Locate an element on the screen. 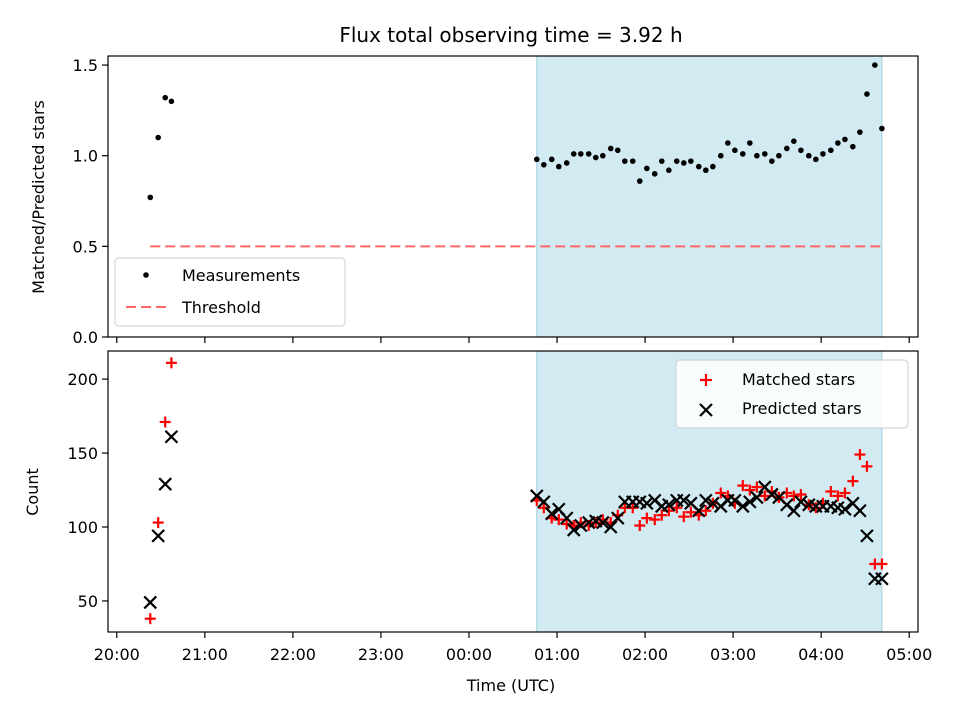 The height and width of the screenshot is (720, 960). x-tick-label: 02:00 is located at coordinates (645, 654).